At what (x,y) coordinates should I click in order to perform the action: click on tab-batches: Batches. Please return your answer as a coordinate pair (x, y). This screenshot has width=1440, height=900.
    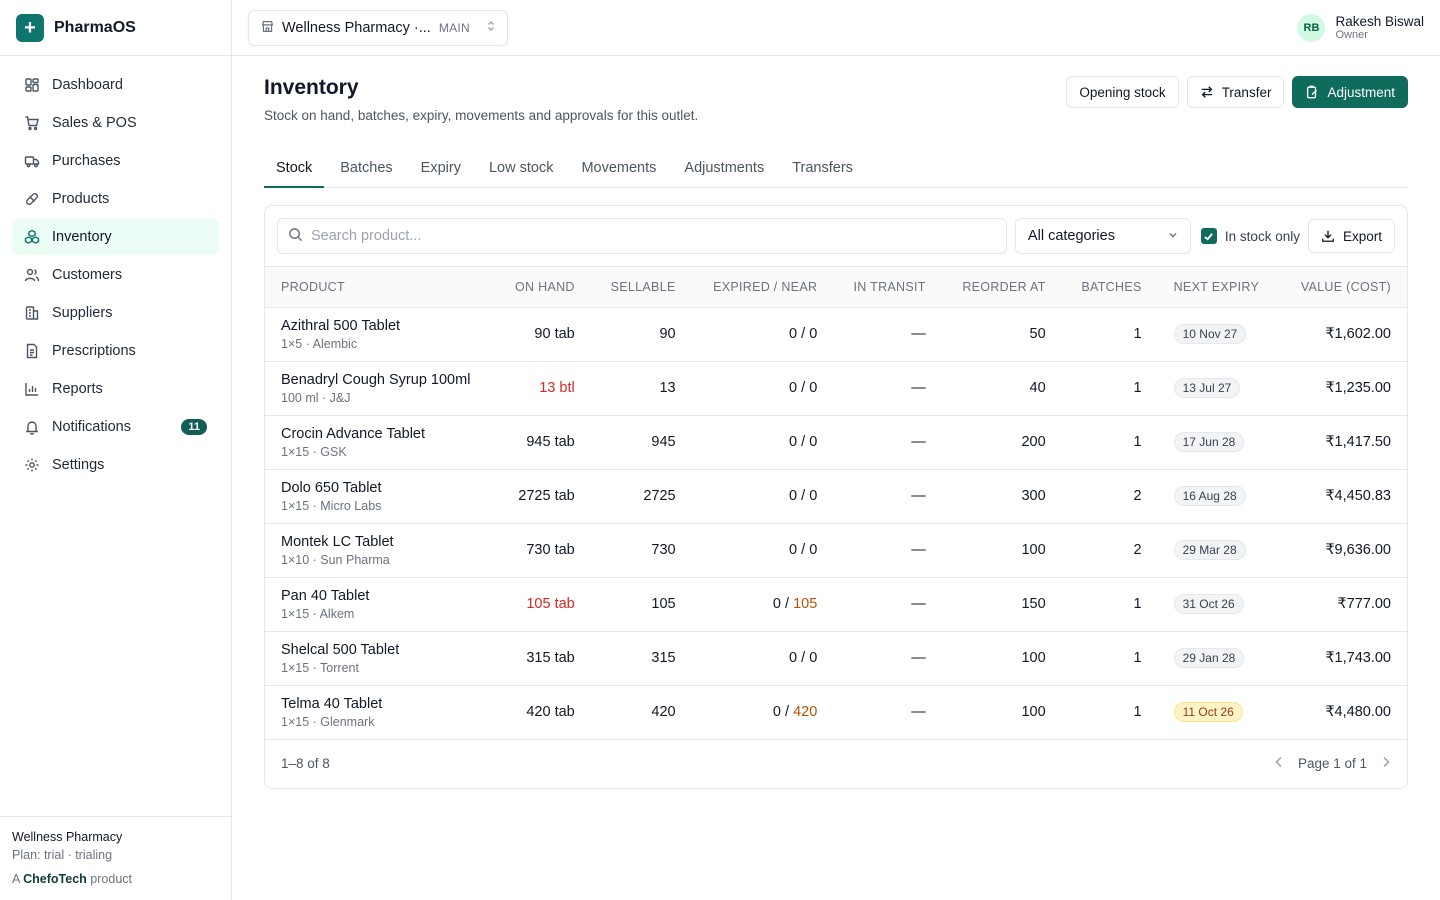
    Looking at the image, I should click on (366, 168).